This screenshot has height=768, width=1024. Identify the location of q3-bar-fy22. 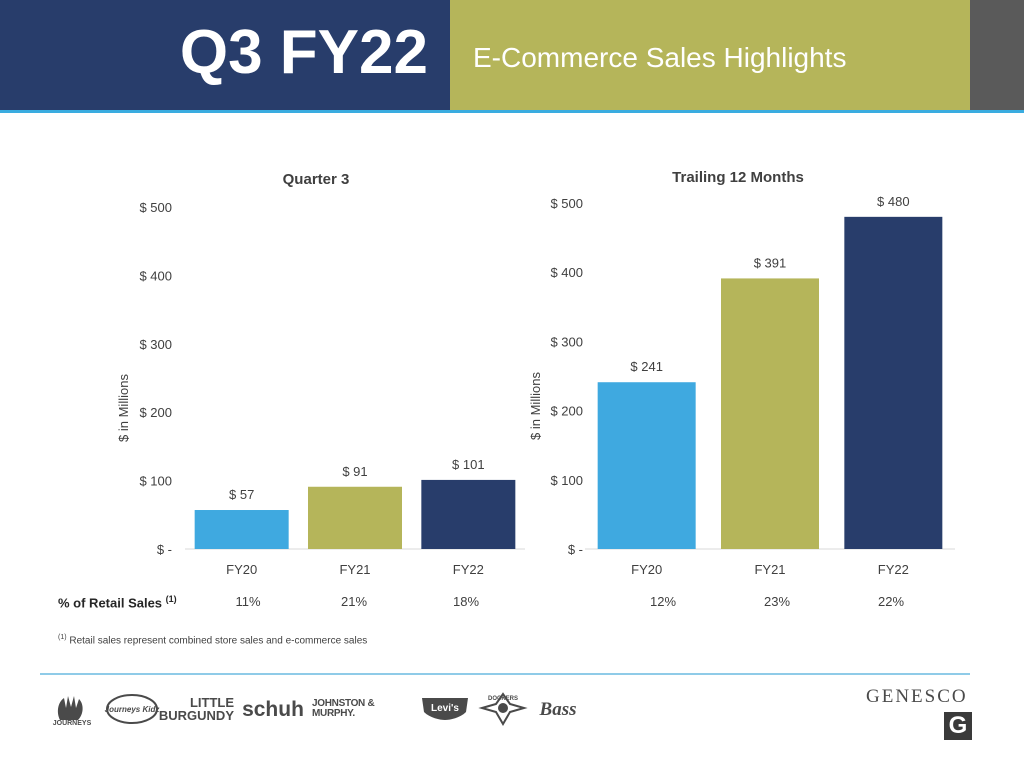
(468, 514).